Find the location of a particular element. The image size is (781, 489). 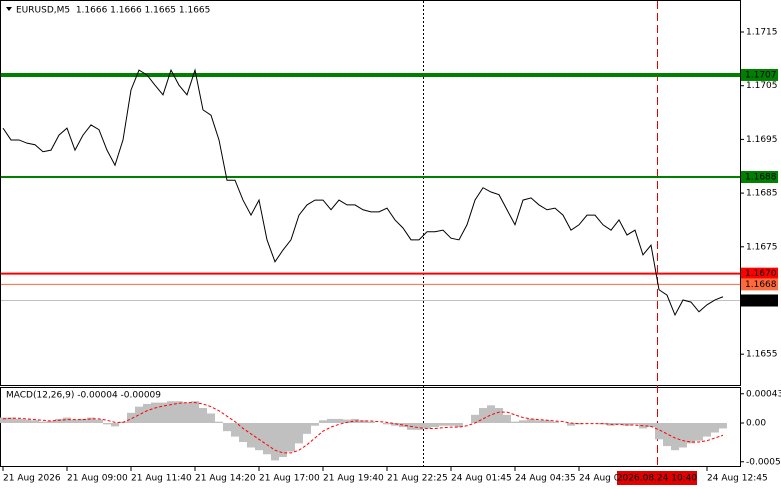

price-level-label: 1.1707 is located at coordinates (761, 75).